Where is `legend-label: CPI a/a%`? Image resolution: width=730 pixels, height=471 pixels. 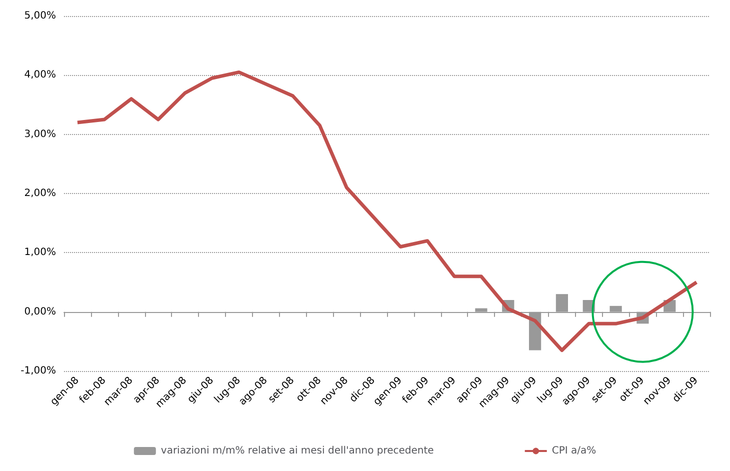 legend-label: CPI a/a% is located at coordinates (574, 451).